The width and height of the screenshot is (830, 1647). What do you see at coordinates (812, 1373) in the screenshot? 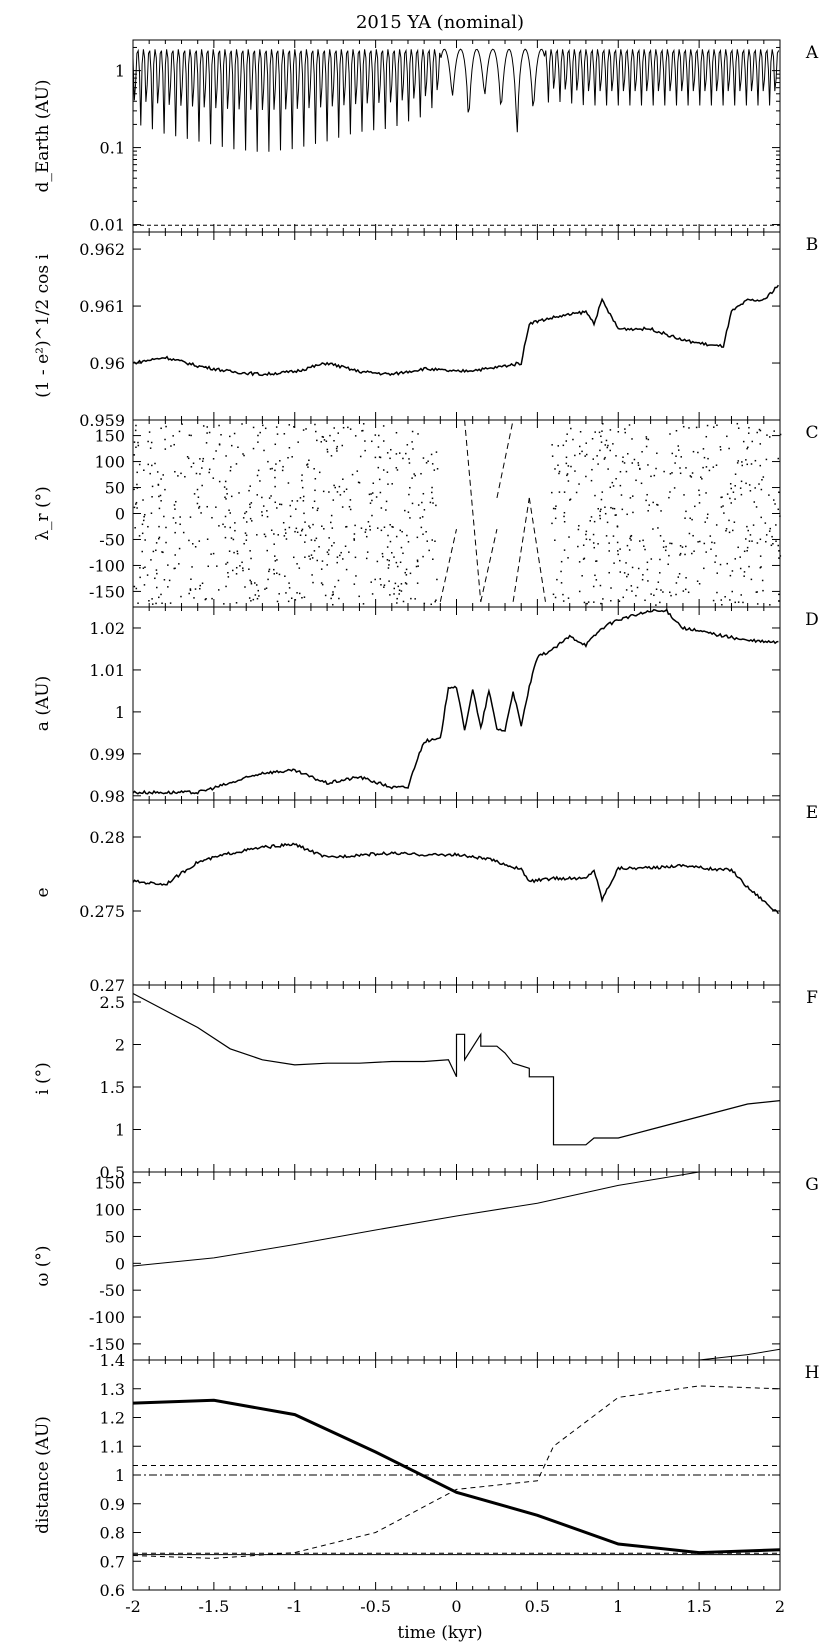
I see `panel-label-h: H` at bounding box center [812, 1373].